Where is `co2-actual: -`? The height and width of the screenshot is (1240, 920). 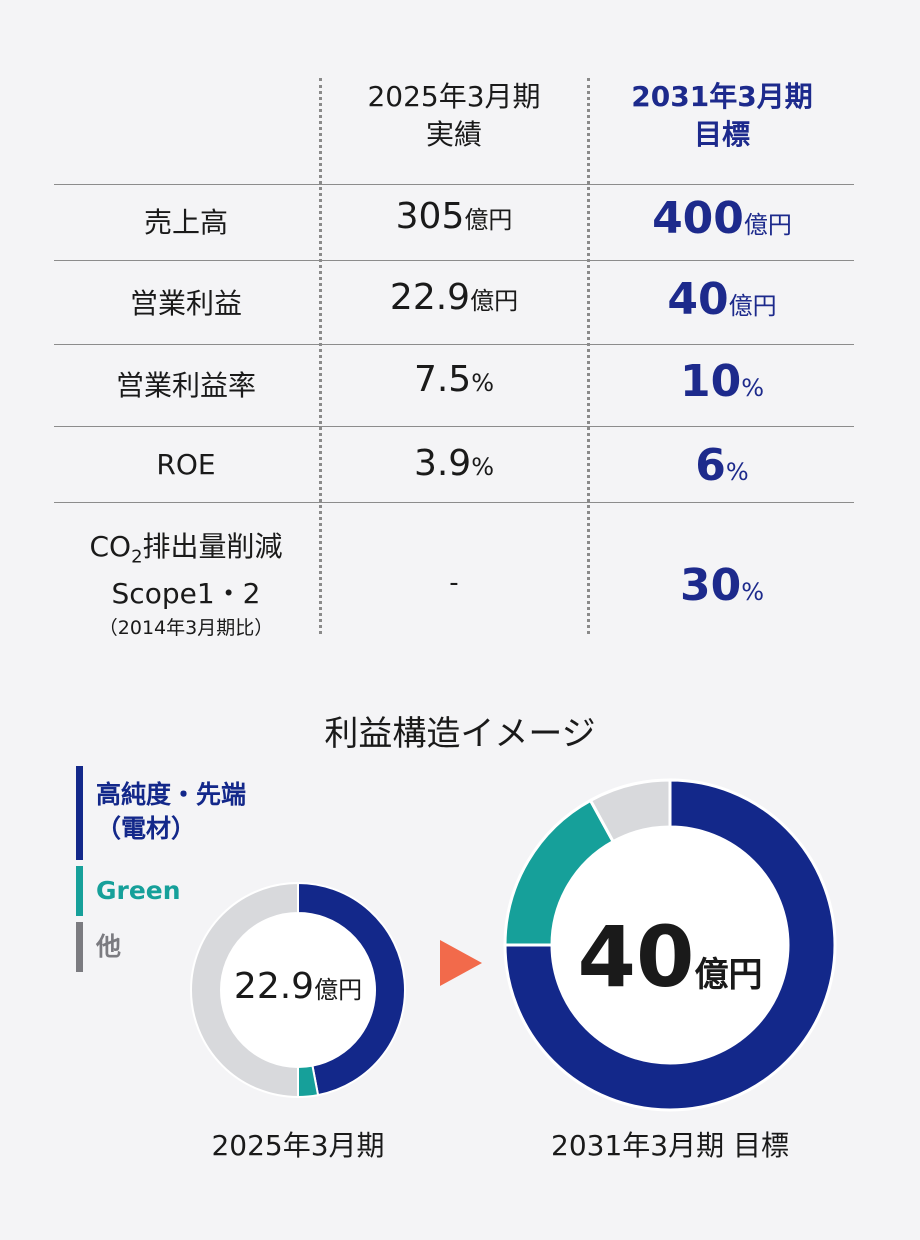 co2-actual: - is located at coordinates (454, 583).